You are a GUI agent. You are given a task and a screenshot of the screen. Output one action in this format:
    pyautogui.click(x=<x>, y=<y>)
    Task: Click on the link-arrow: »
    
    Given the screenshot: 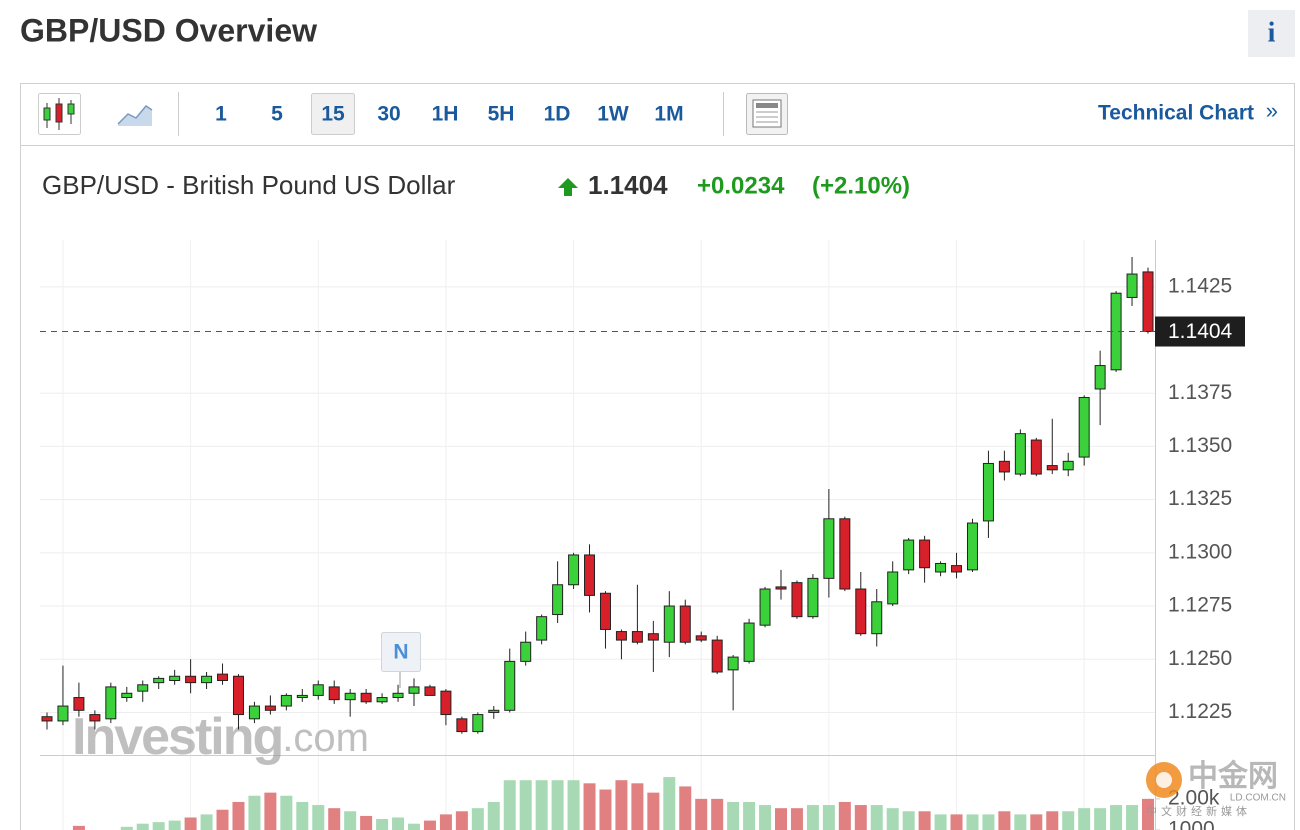 What is the action you would take?
    pyautogui.click(x=1272, y=110)
    